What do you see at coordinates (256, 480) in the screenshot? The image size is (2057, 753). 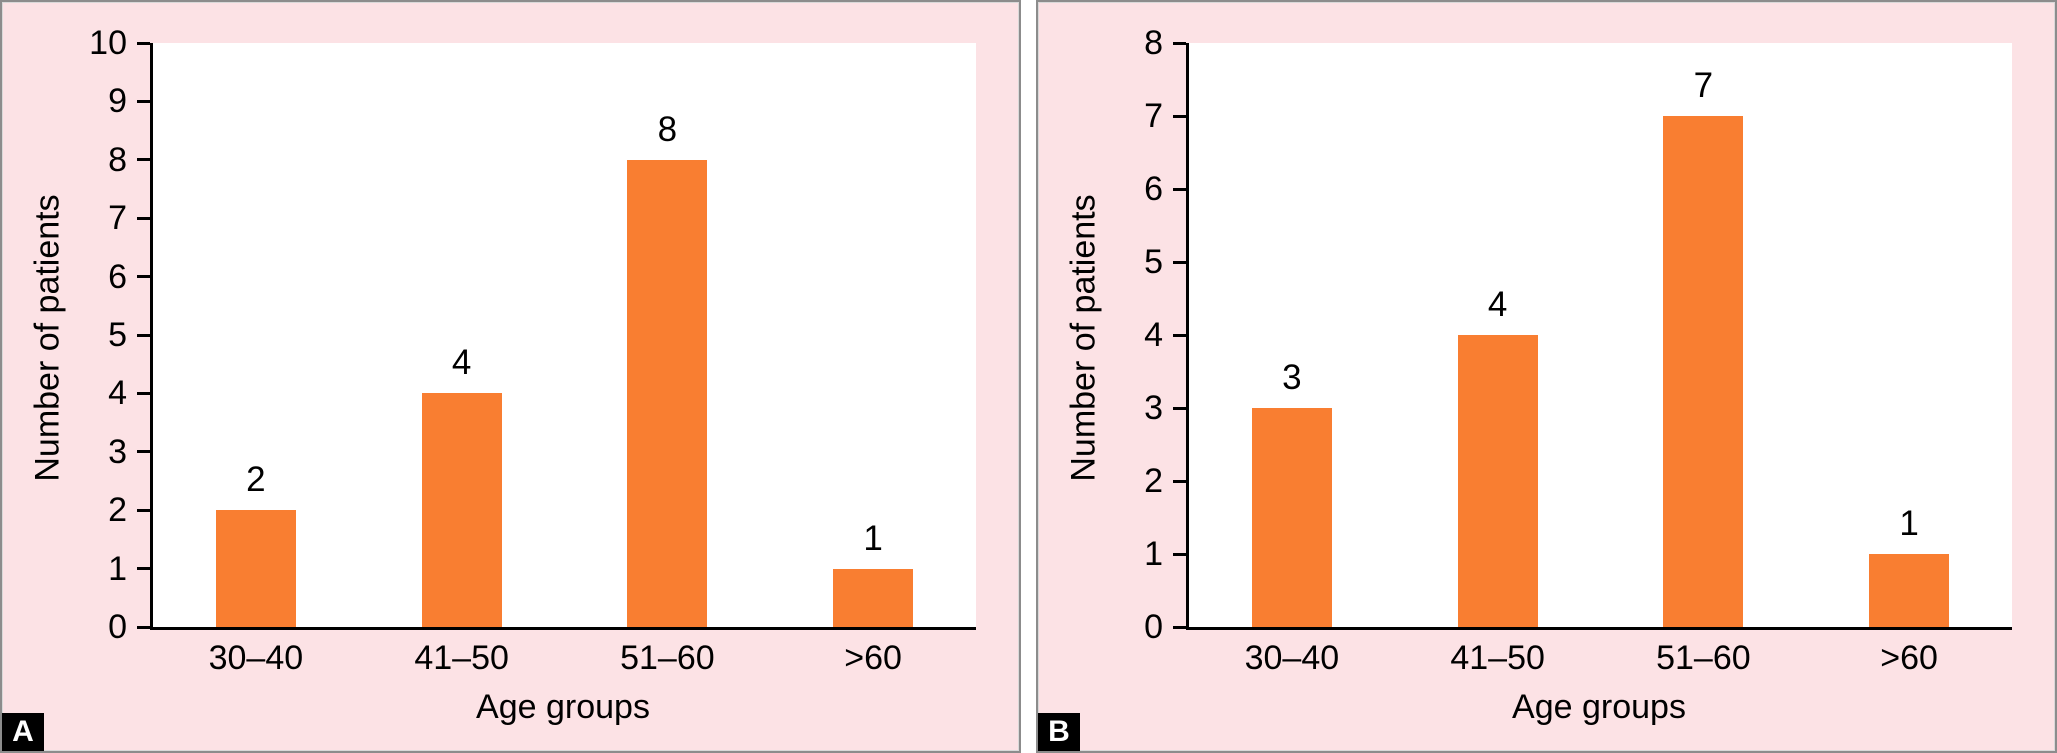 I see `bar-value-label: 2` at bounding box center [256, 480].